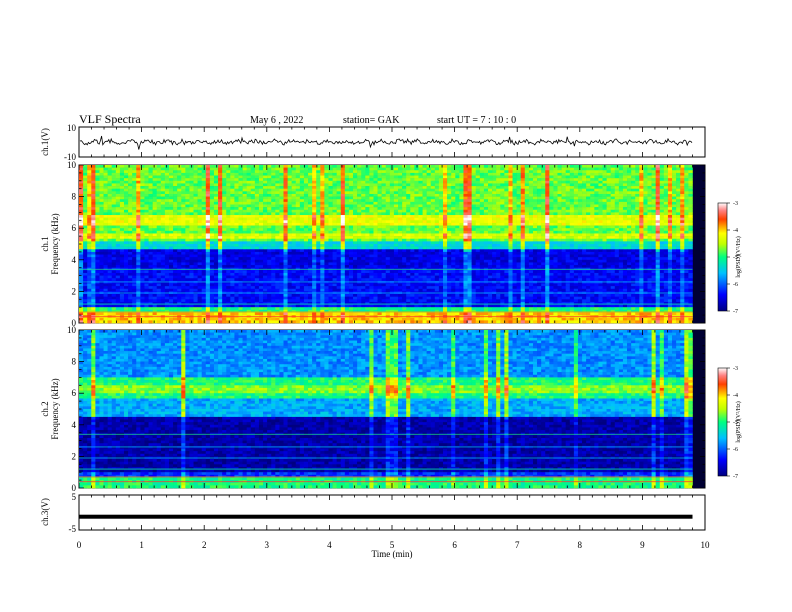 This screenshot has width=792, height=612. What do you see at coordinates (517, 545) in the screenshot?
I see `x-tick-label: 7` at bounding box center [517, 545].